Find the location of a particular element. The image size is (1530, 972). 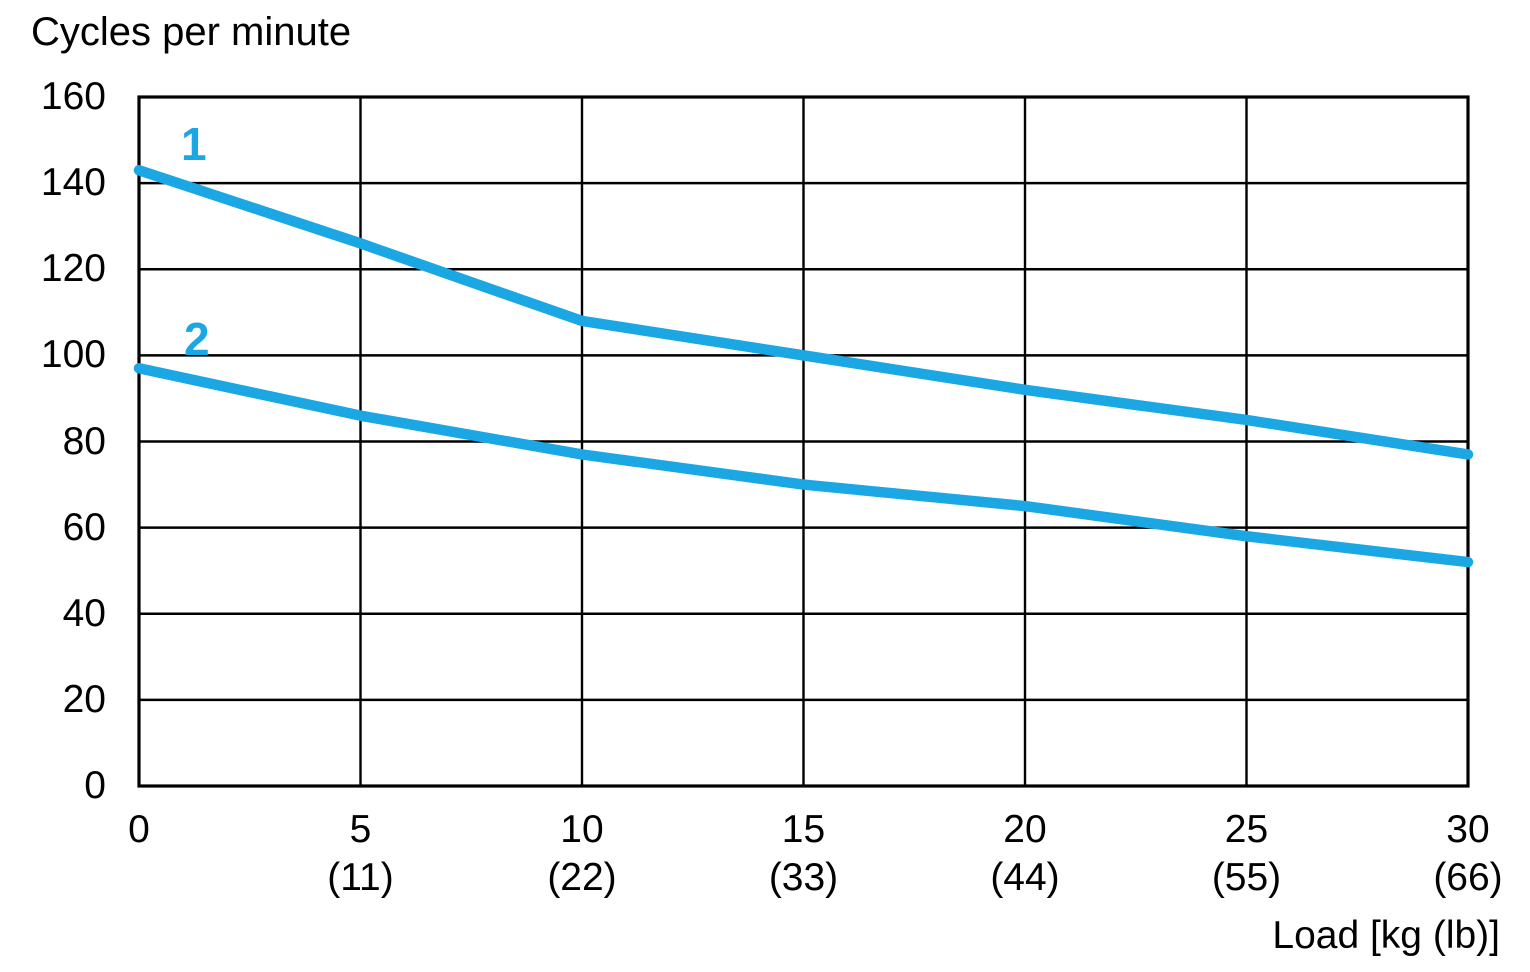

x-tick-label-kg: 10 is located at coordinates (582, 829).